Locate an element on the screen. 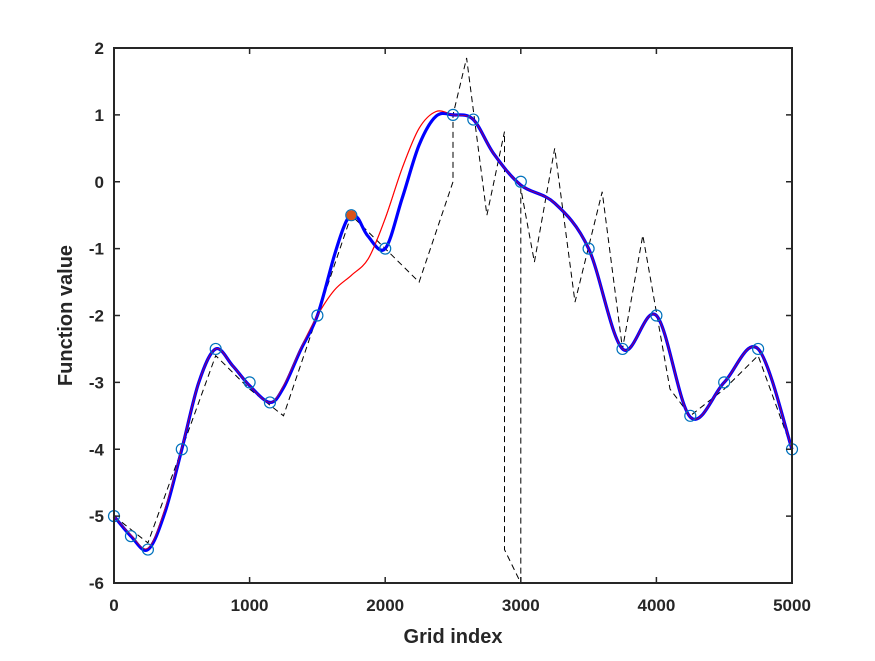  y-tick-label: -6 is located at coordinates (96, 583).